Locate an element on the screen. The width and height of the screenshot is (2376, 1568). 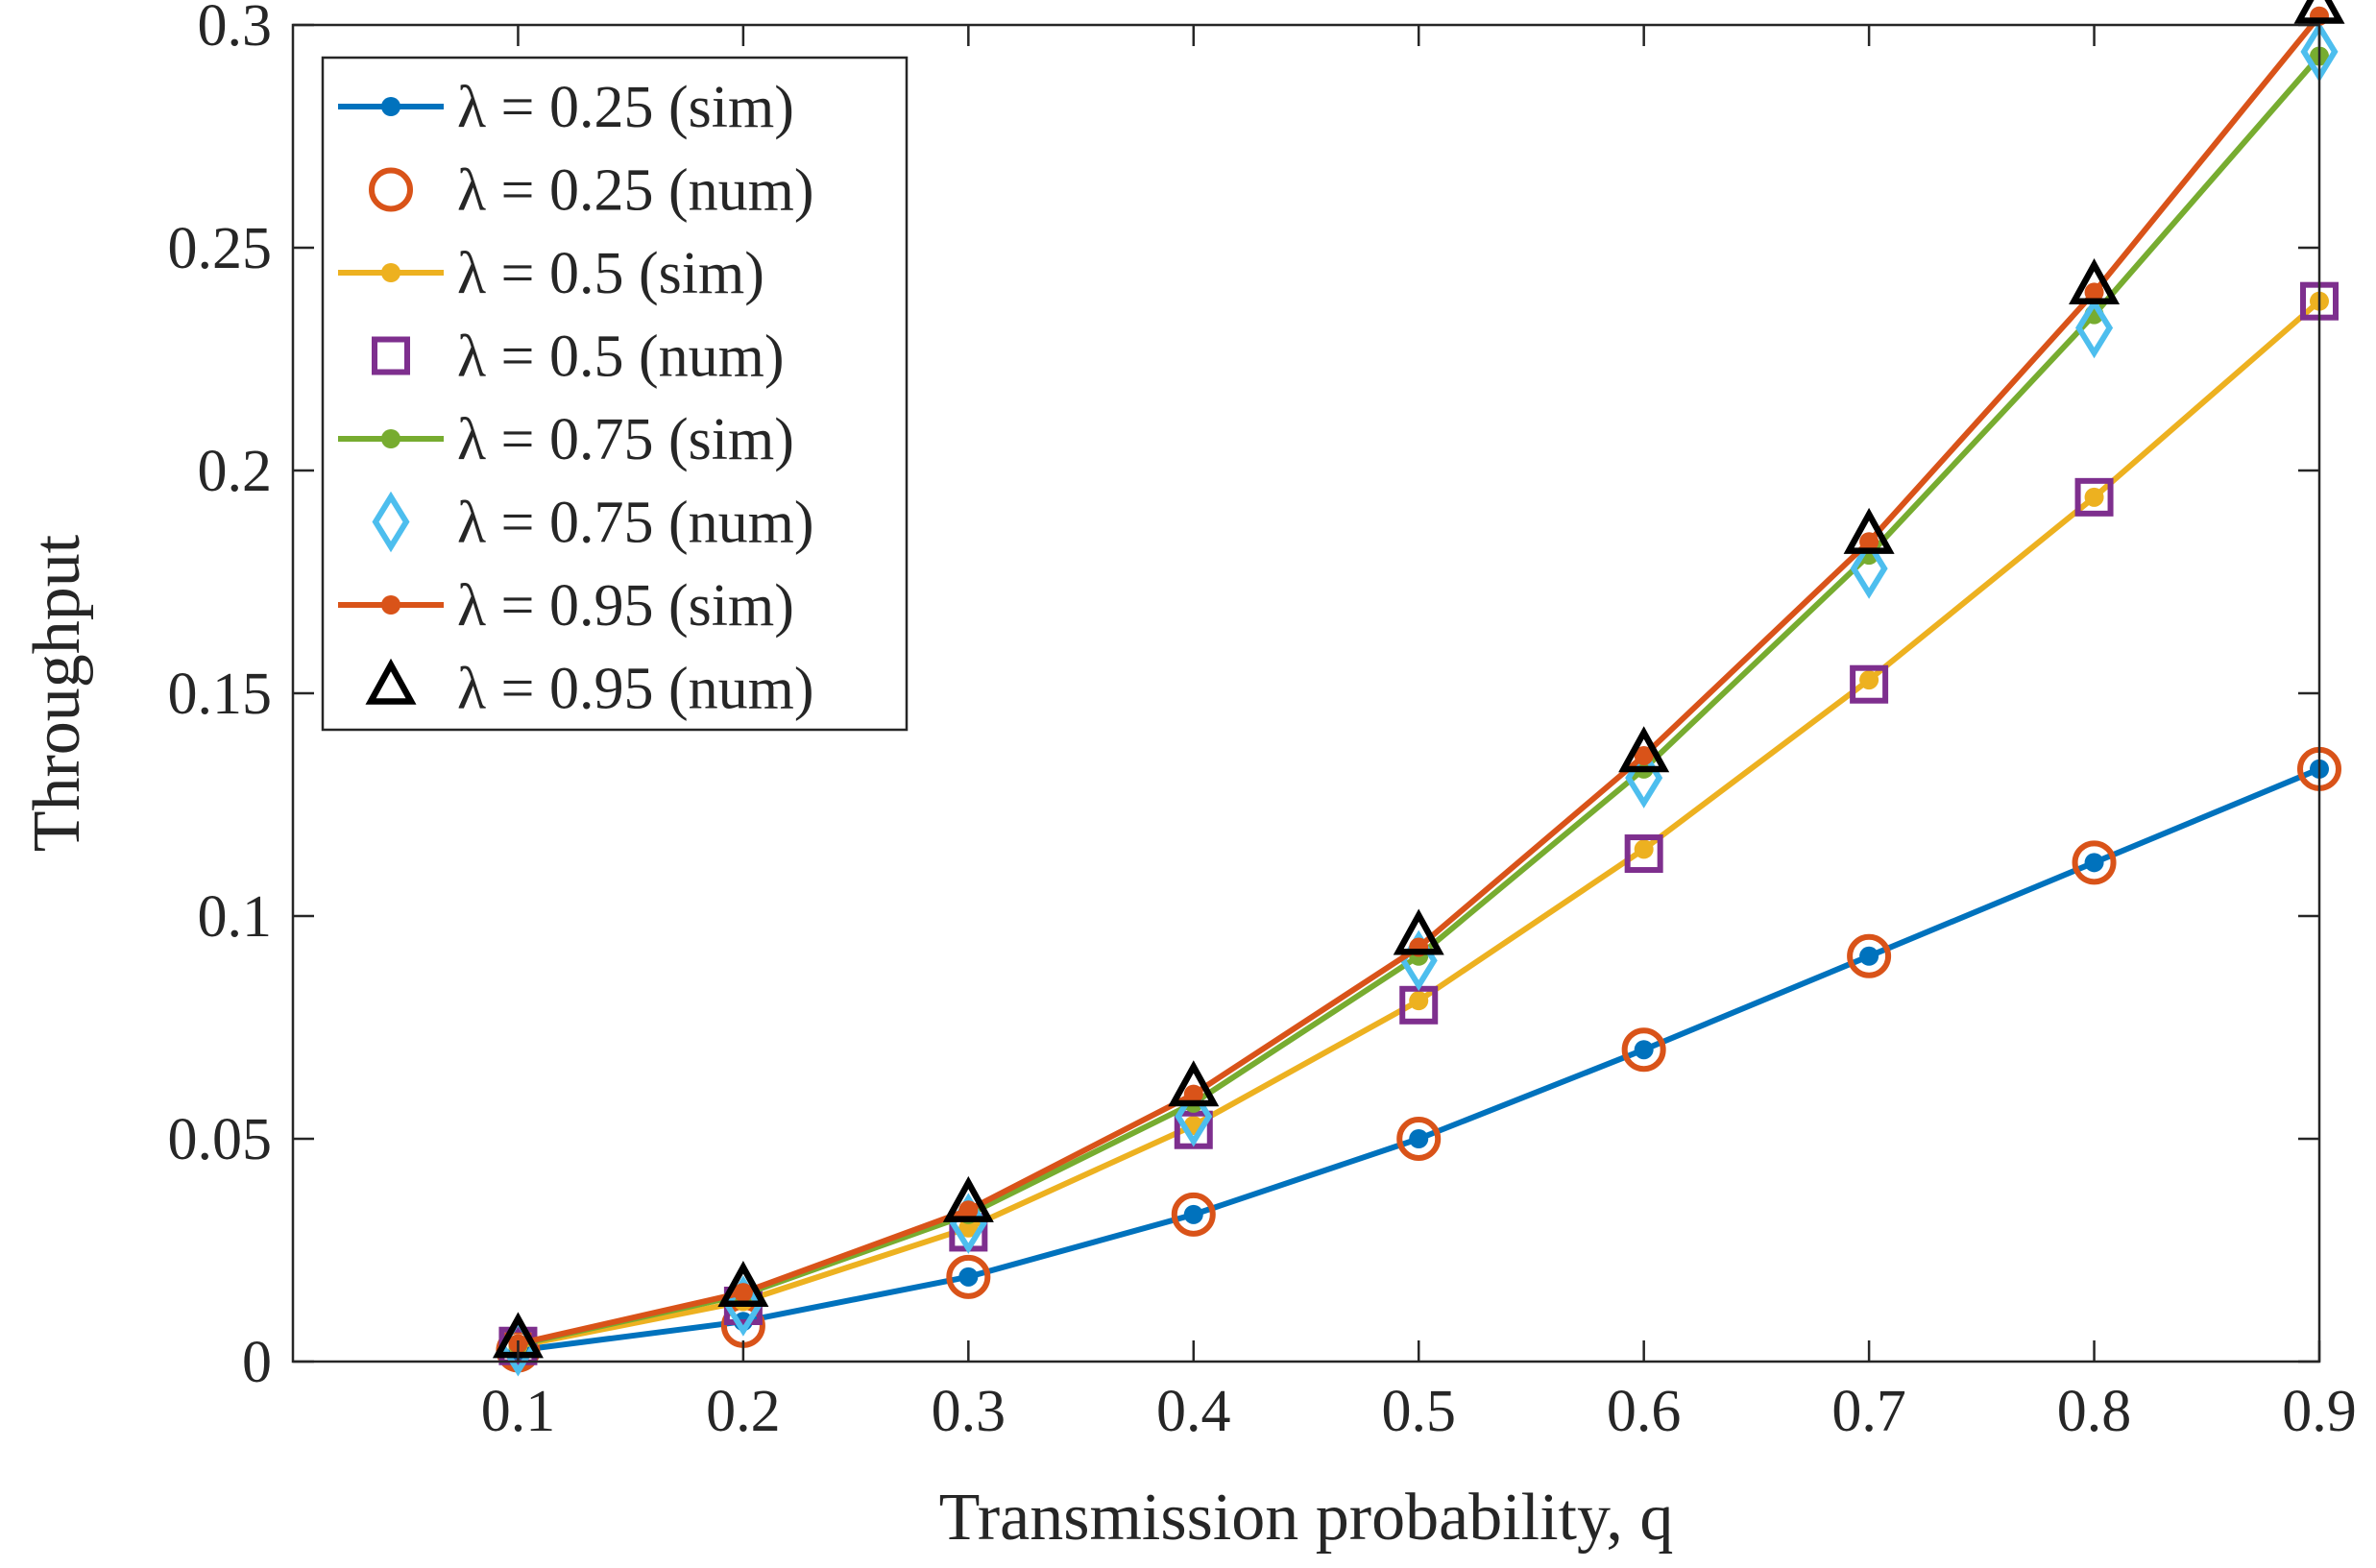
y-tick-label: 0 is located at coordinates (257, 1362).